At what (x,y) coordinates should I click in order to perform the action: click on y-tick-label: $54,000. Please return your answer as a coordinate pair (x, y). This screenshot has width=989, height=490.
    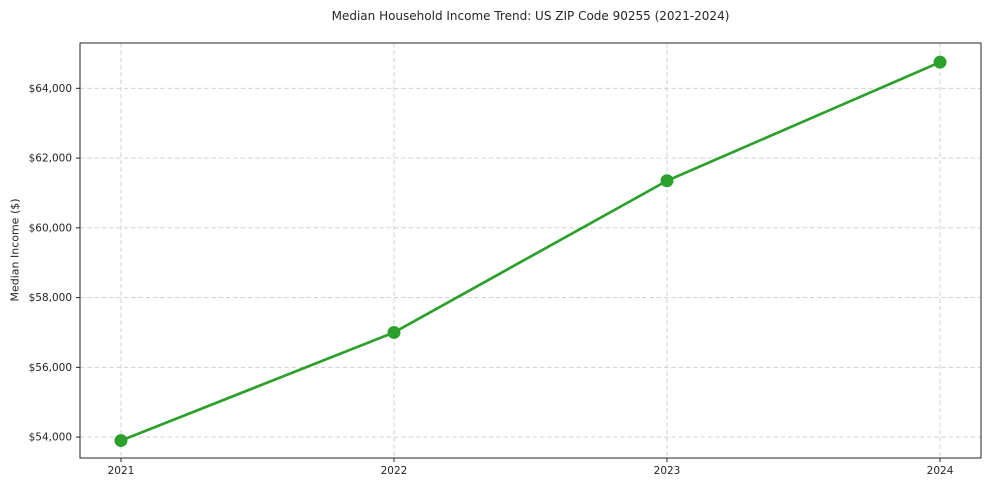
    Looking at the image, I should click on (50, 438).